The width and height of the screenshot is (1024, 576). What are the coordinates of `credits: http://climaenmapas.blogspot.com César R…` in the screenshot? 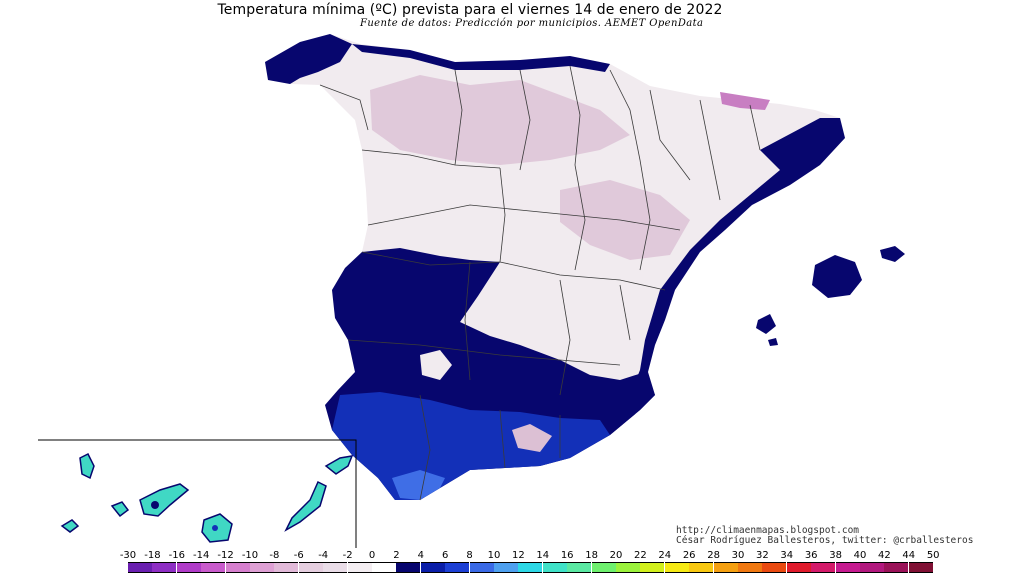 It's located at (824, 536).